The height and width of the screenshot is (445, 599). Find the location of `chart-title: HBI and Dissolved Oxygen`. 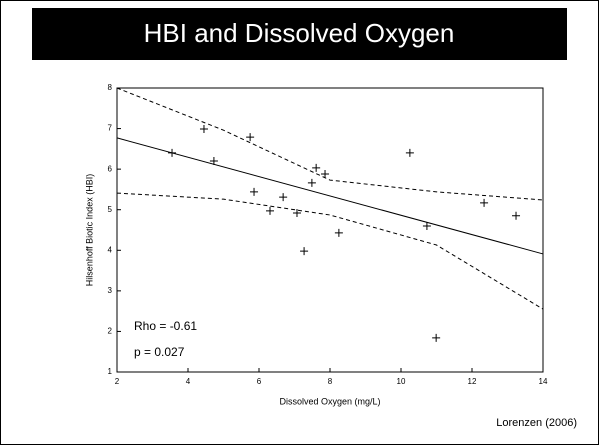

chart-title: HBI and Dissolved Oxygen is located at coordinates (299, 33).